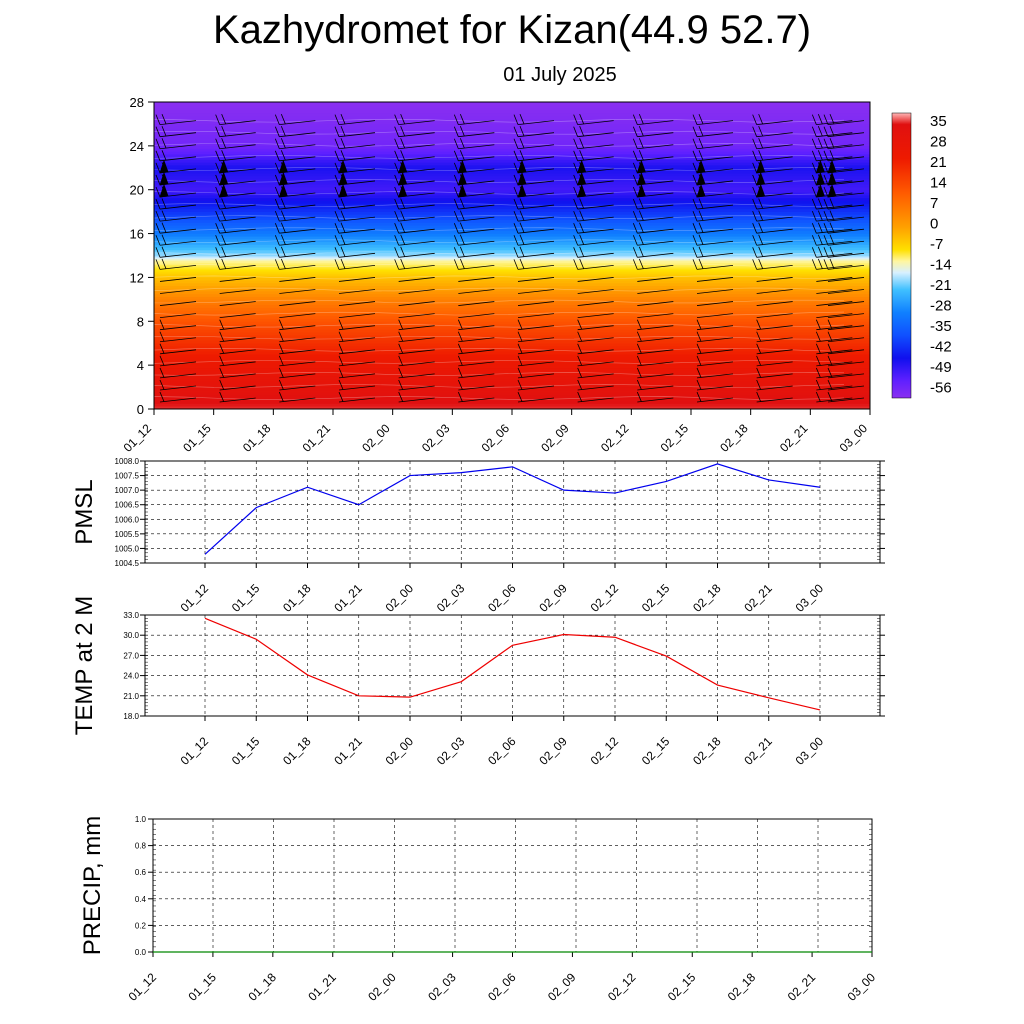 The width and height of the screenshot is (1024, 1024). What do you see at coordinates (127, 476) in the screenshot?
I see `y-tick-label: 1007.5` at bounding box center [127, 476].